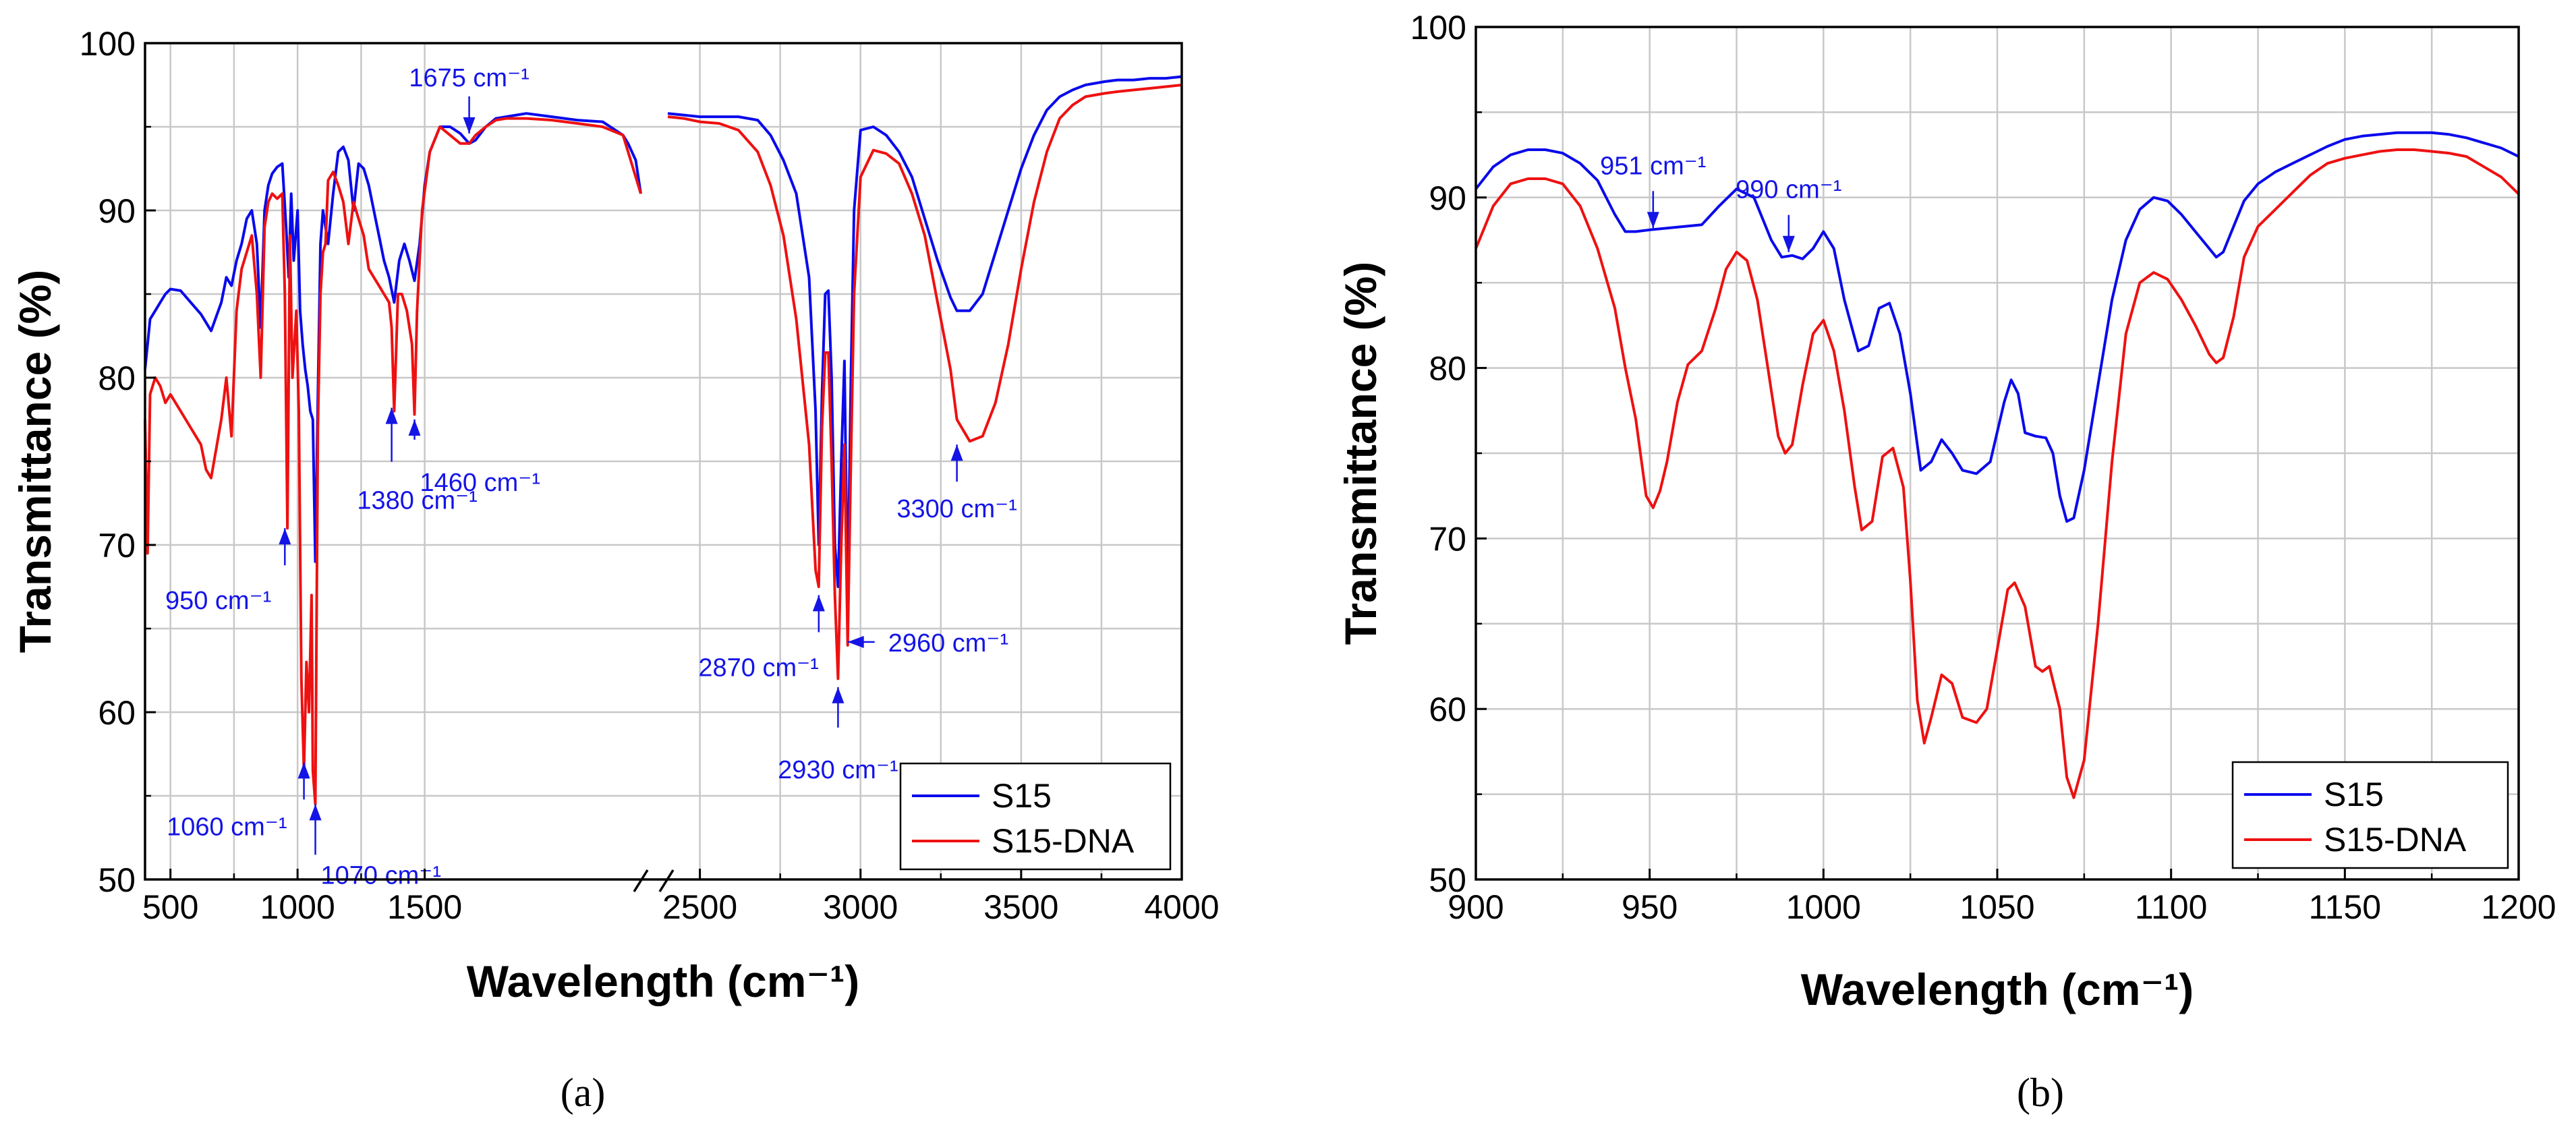 The image size is (2576, 1129). What do you see at coordinates (2171, 907) in the screenshot?
I see `x-tick-label: 1100` at bounding box center [2171, 907].